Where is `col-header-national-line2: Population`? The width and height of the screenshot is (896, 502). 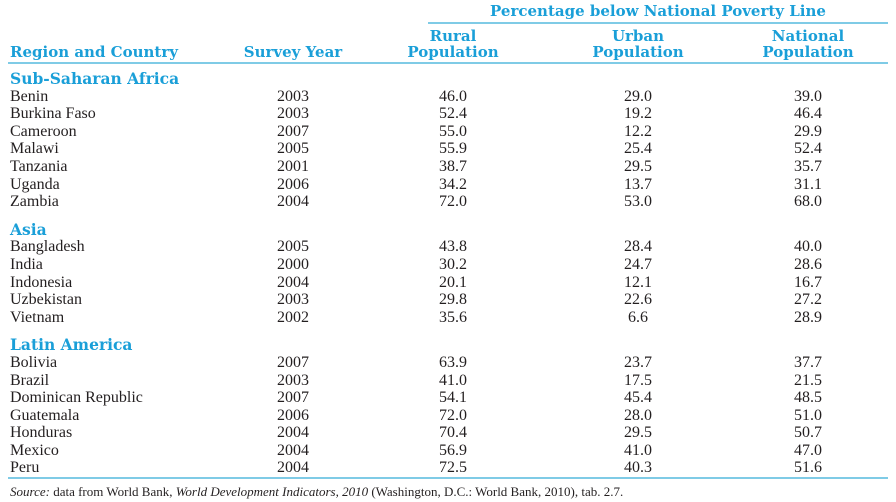 col-header-national-line2: Population is located at coordinates (808, 52).